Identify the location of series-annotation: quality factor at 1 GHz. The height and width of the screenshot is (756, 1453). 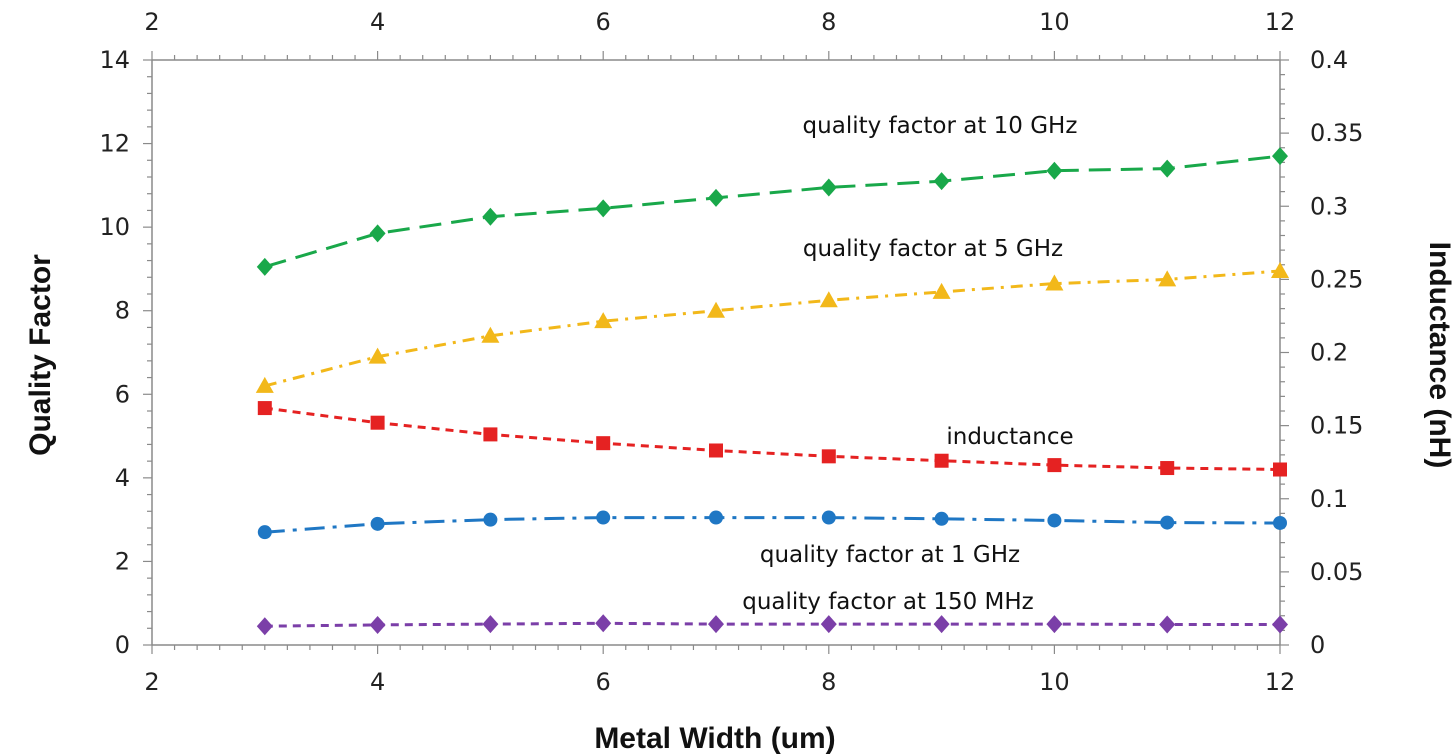
(890, 555).